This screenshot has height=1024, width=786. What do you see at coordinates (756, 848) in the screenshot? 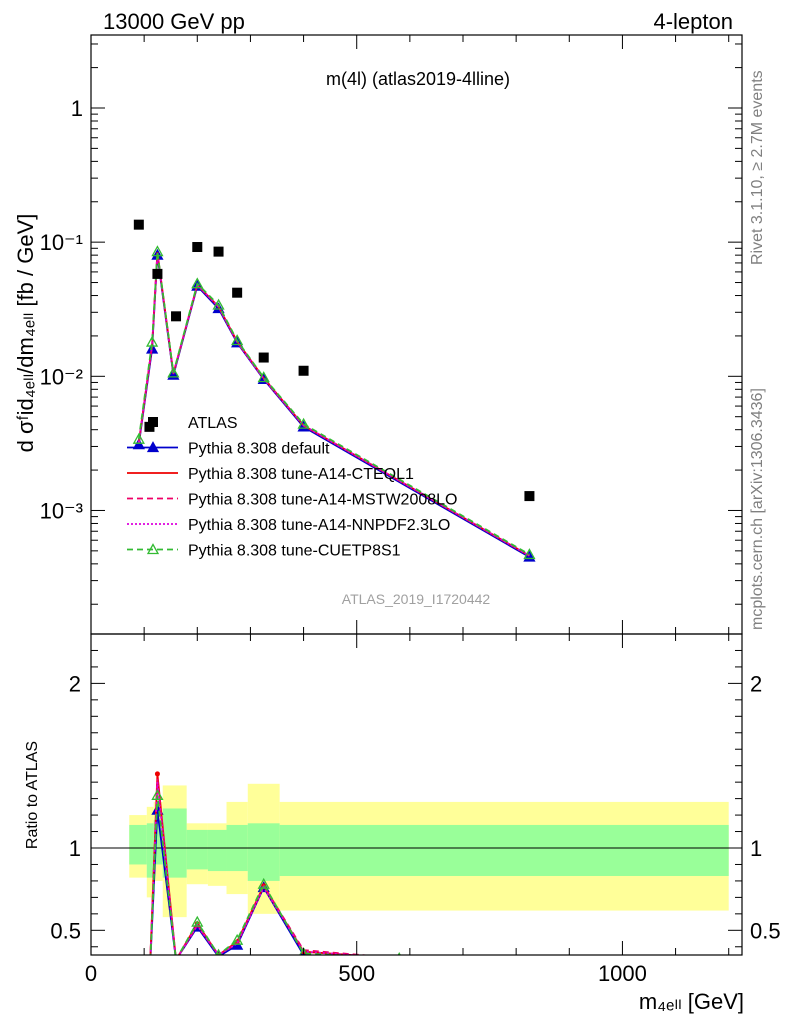
I see `ratio-y-tick-label-right: 1` at bounding box center [756, 848].